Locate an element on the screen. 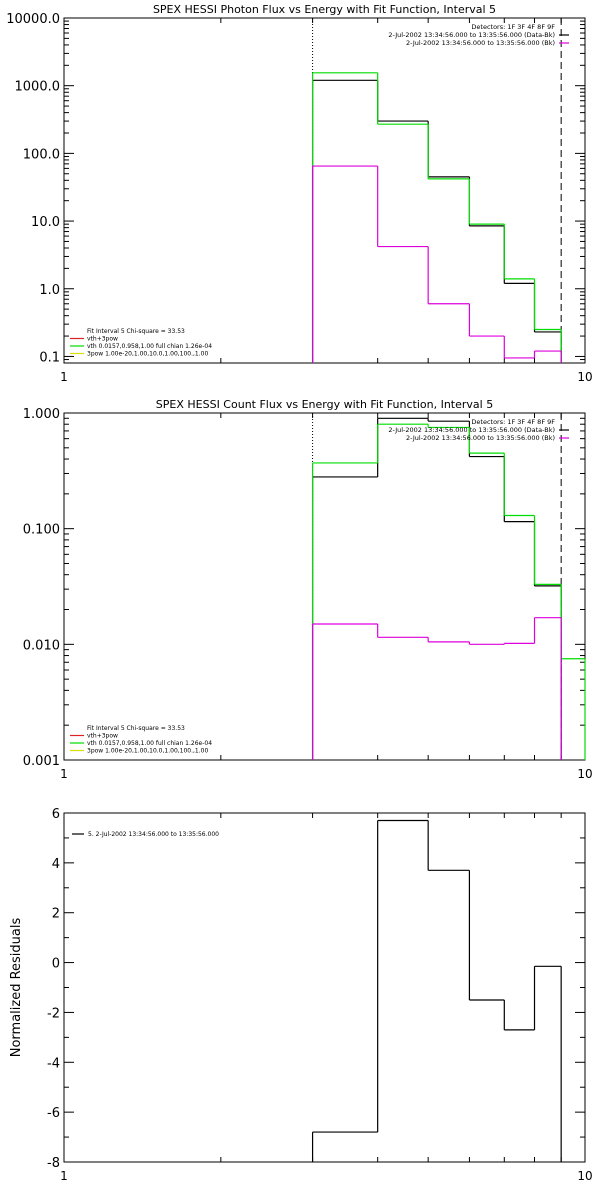  y-tick-label: -6 is located at coordinates (53, 1113).